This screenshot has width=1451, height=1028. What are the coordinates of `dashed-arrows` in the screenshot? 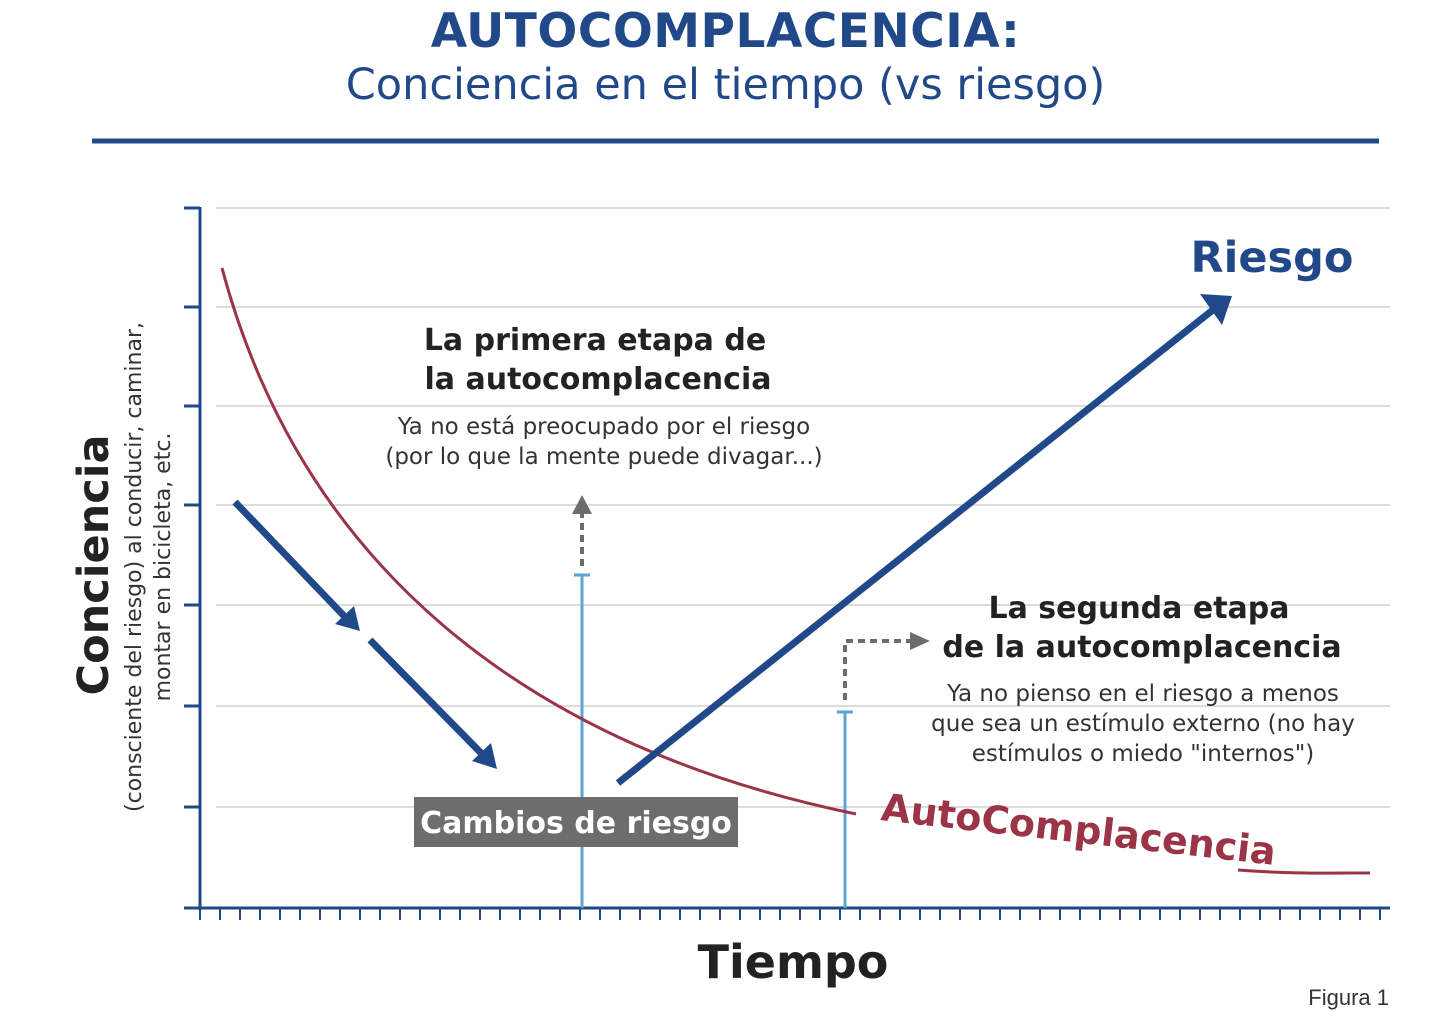 It's located at (751, 597).